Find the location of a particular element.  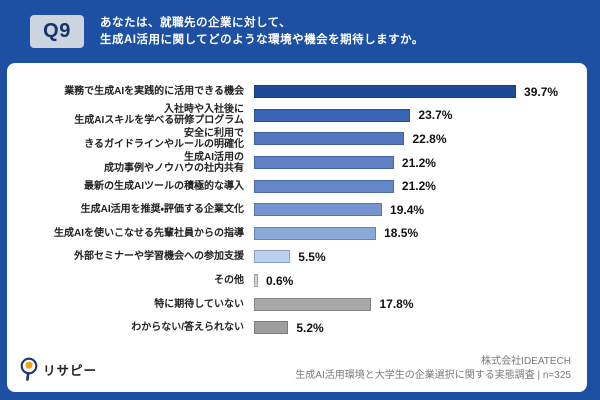

source-company: 株式会社IDEATECH is located at coordinates (526, 361).